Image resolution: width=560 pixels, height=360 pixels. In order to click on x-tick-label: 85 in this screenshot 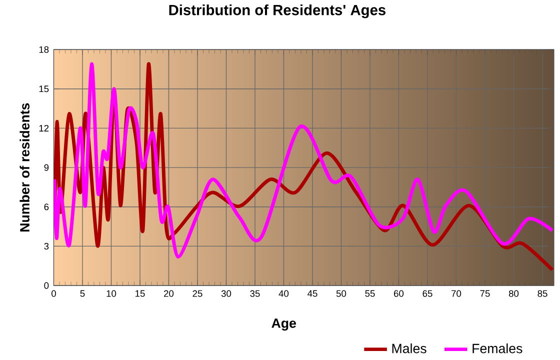, I will do `click(543, 293)`.